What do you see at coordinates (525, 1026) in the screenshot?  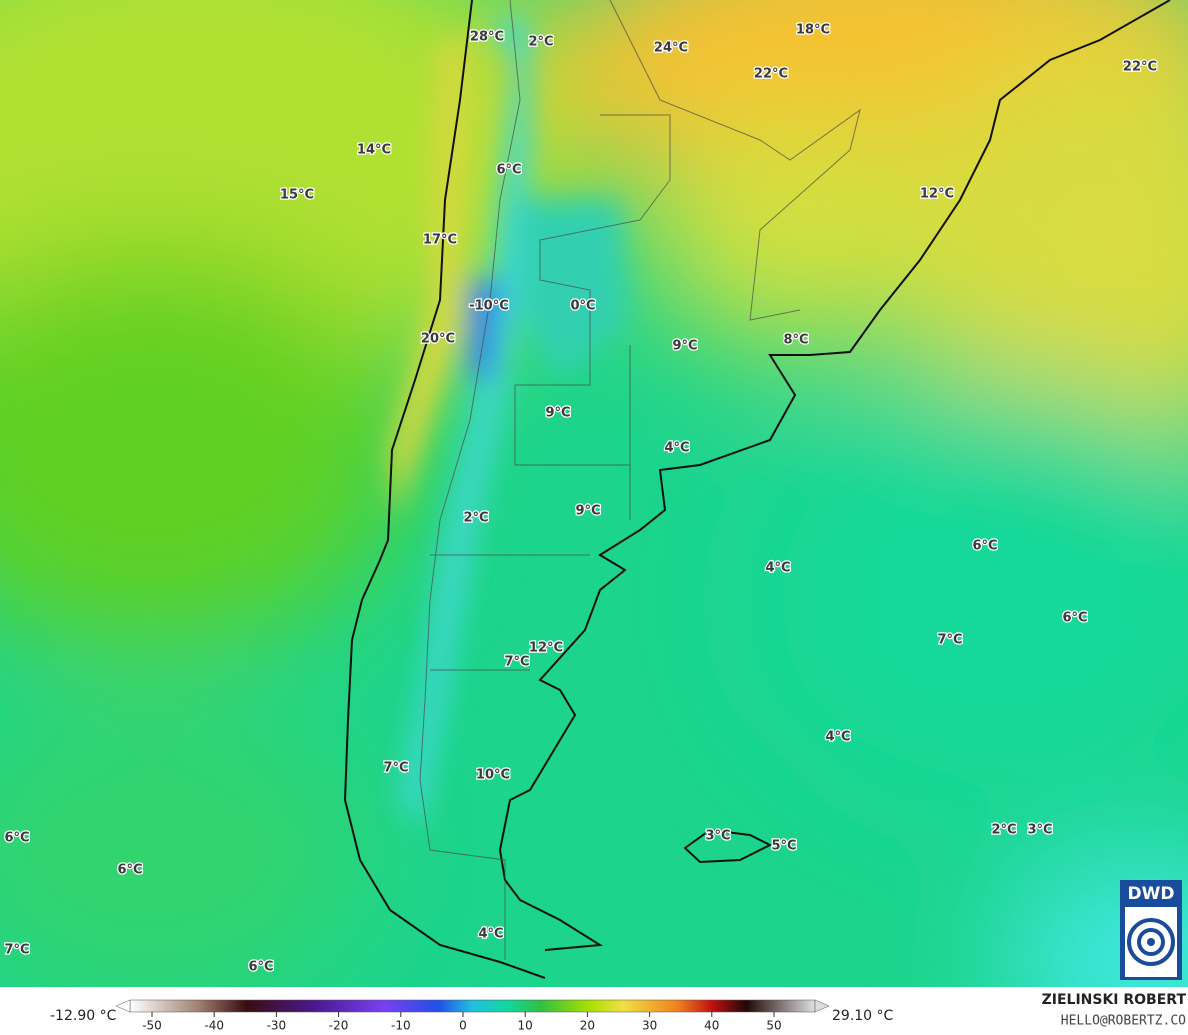 I see `colorbar-tick-label: 10` at bounding box center [525, 1026].